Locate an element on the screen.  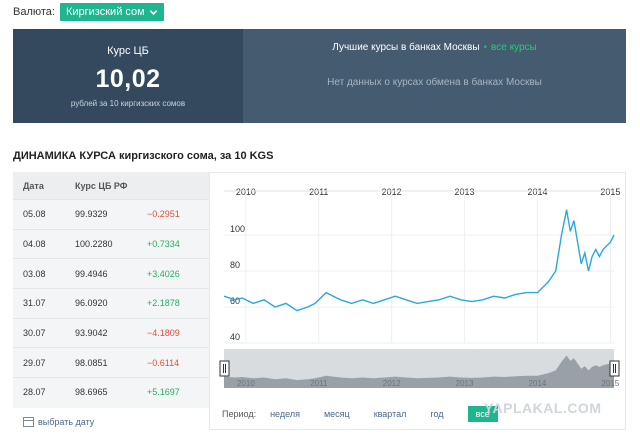
cb-rate-value: 10,02 is located at coordinates (128, 79).